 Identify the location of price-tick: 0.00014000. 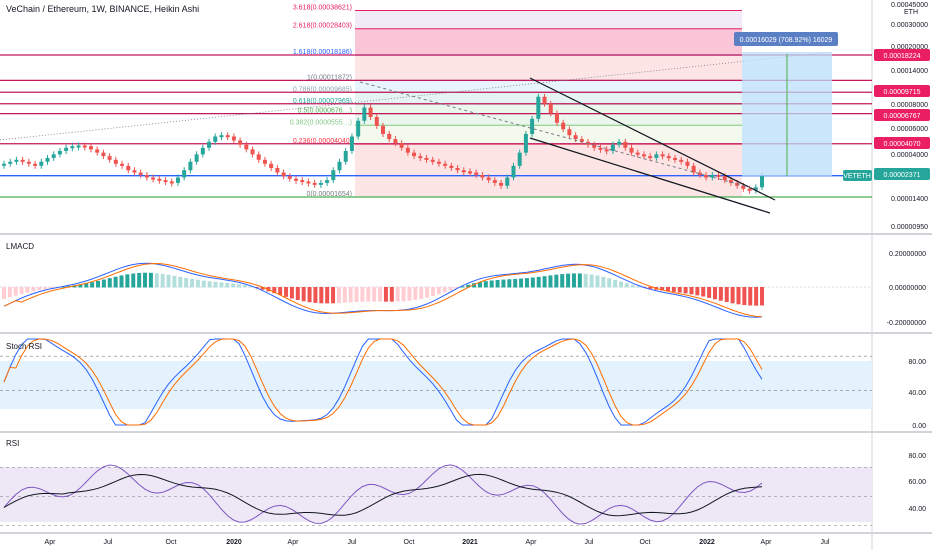
(909, 71).